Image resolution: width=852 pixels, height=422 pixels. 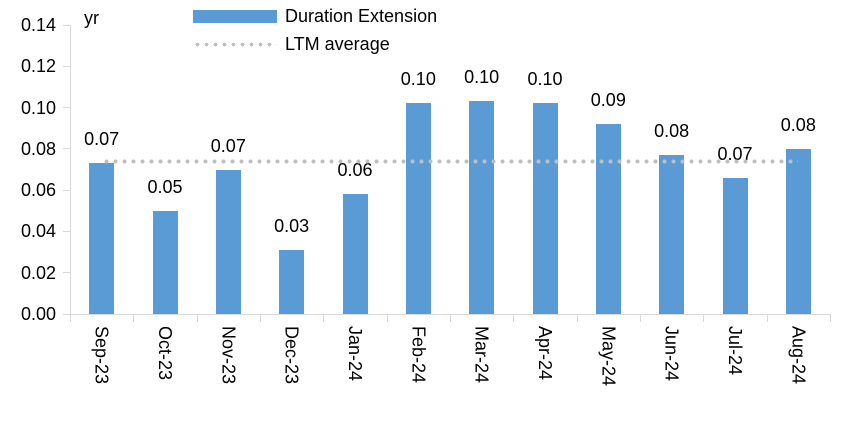 What do you see at coordinates (101, 355) in the screenshot?
I see `x-tick-label: Sep-23` at bounding box center [101, 355].